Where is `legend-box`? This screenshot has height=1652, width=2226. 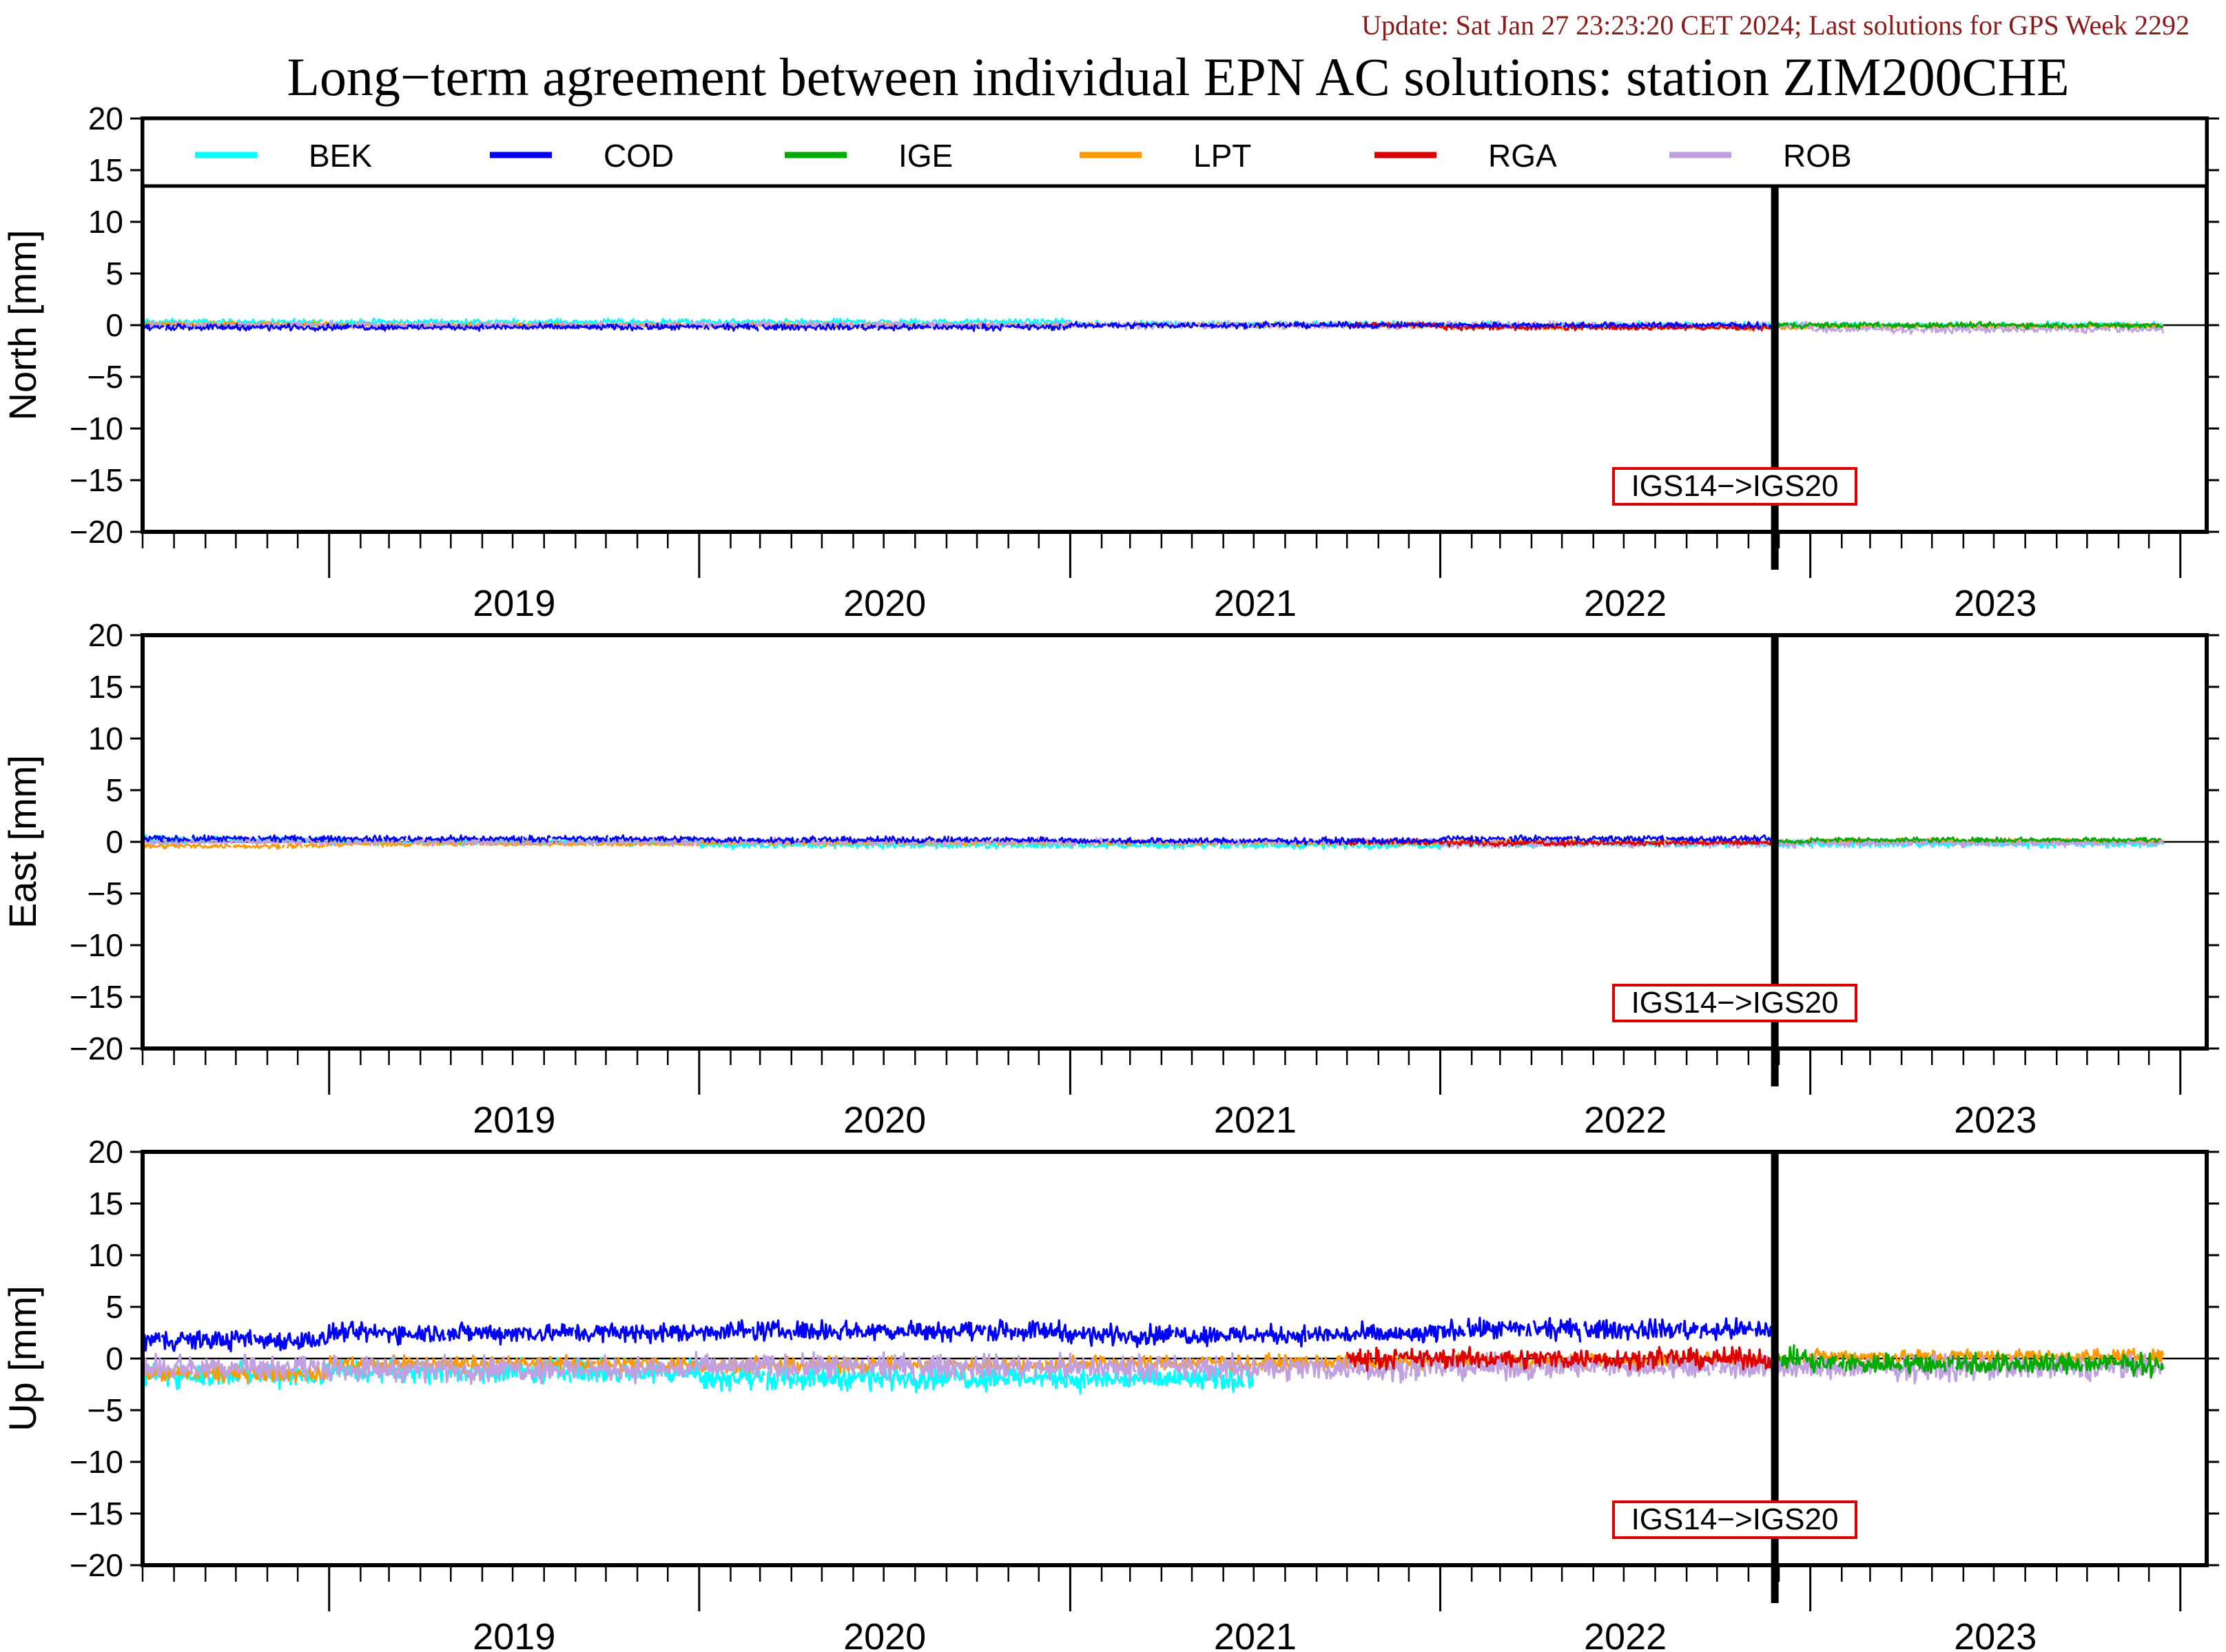 legend-box is located at coordinates (1175, 152).